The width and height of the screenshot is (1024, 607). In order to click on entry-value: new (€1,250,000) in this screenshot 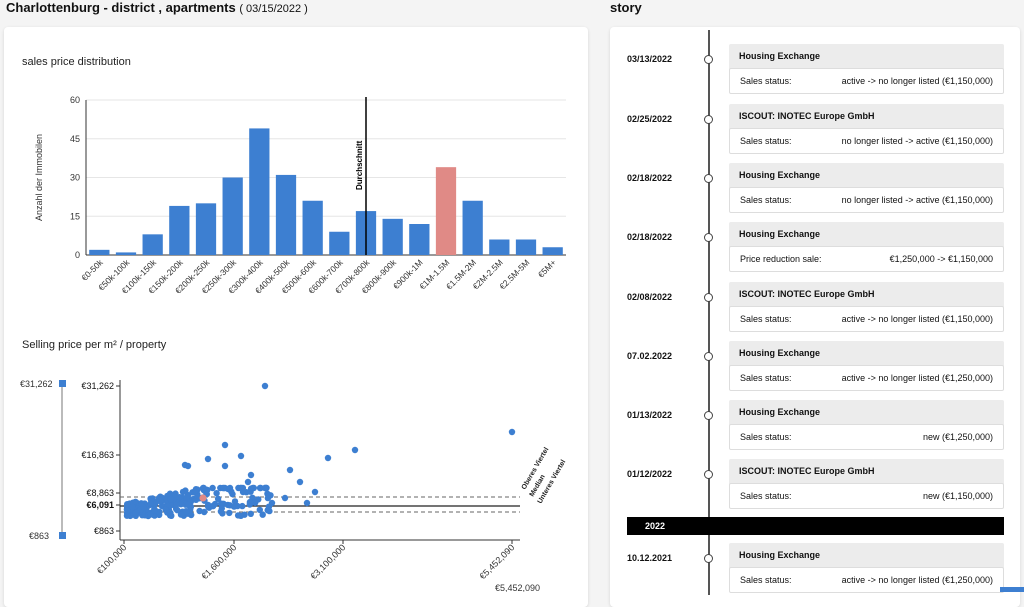, I will do `click(957, 437)`.